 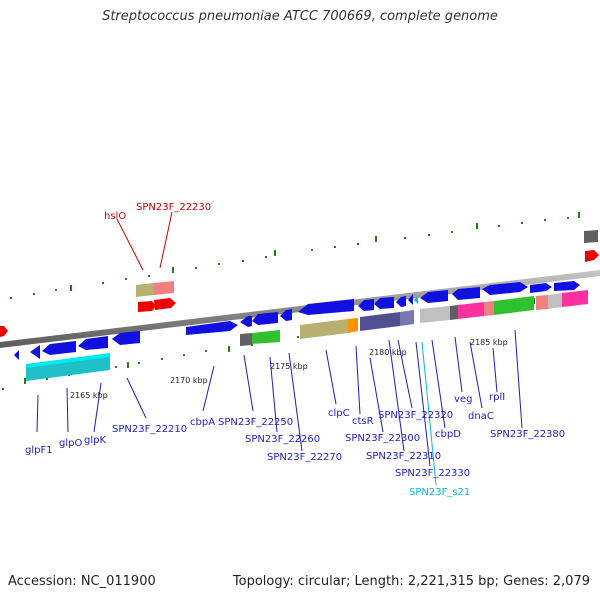 What do you see at coordinates (255, 422) in the screenshot?
I see `gene-label-spn23f-22250: SPN23F_22250` at bounding box center [255, 422].